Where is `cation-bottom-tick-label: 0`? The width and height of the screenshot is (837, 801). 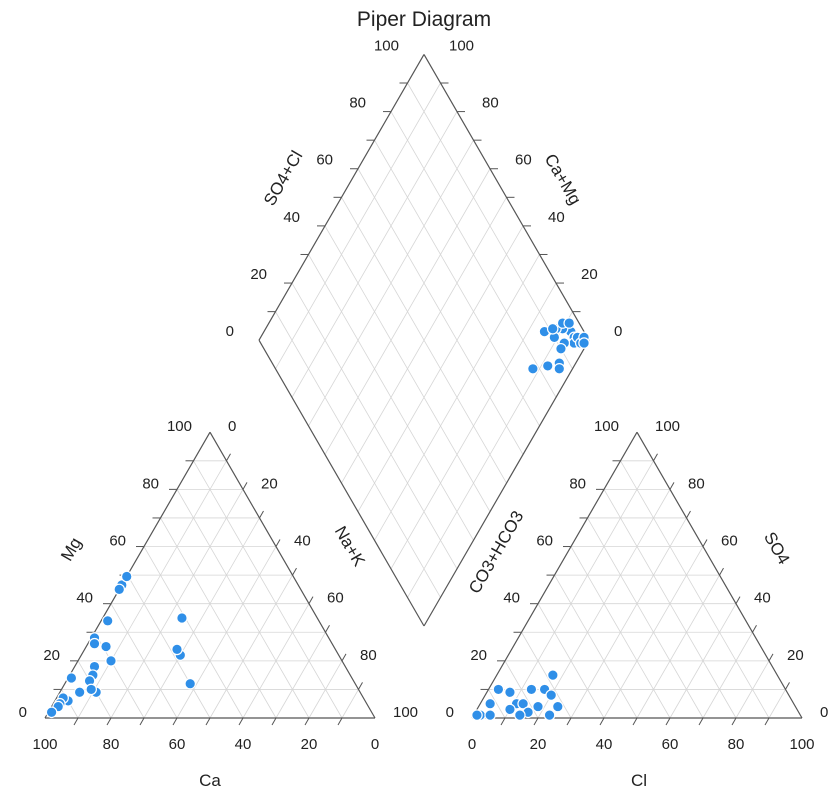
cation-bottom-tick-label: 0 is located at coordinates (375, 744).